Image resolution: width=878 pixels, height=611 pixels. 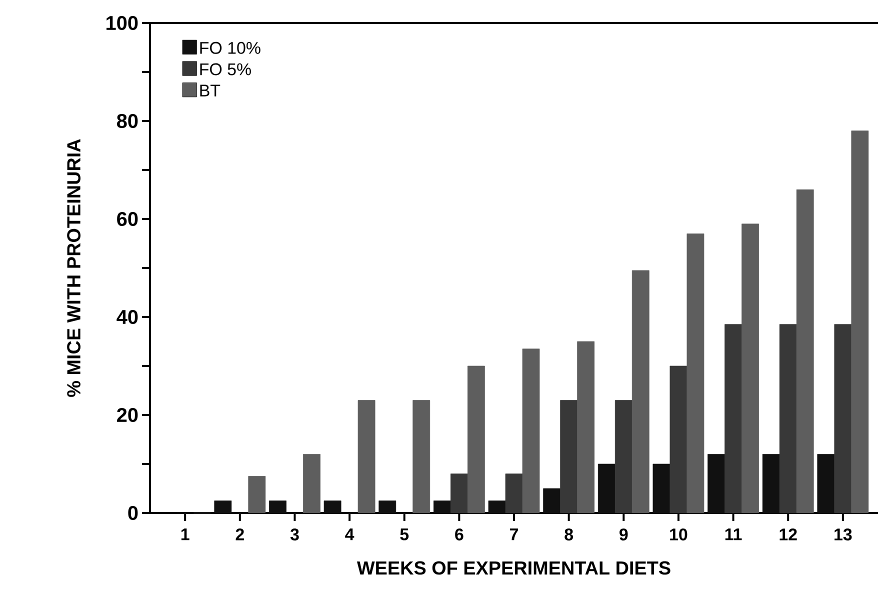 What do you see at coordinates (225, 69) in the screenshot?
I see `legend-label: FO 5%` at bounding box center [225, 69].